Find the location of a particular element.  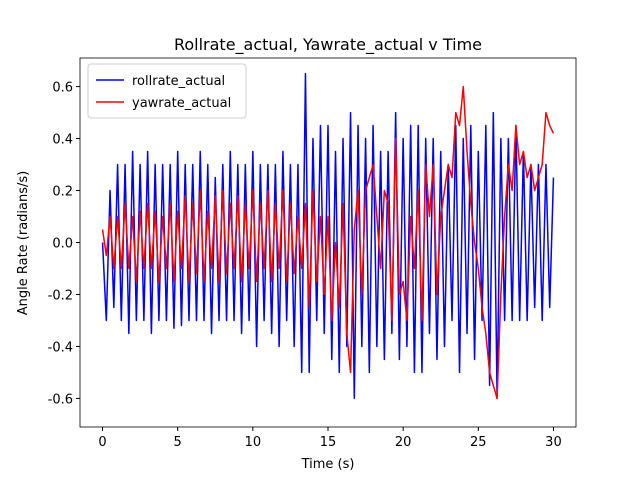

x-tick-label: 20 is located at coordinates (403, 442).